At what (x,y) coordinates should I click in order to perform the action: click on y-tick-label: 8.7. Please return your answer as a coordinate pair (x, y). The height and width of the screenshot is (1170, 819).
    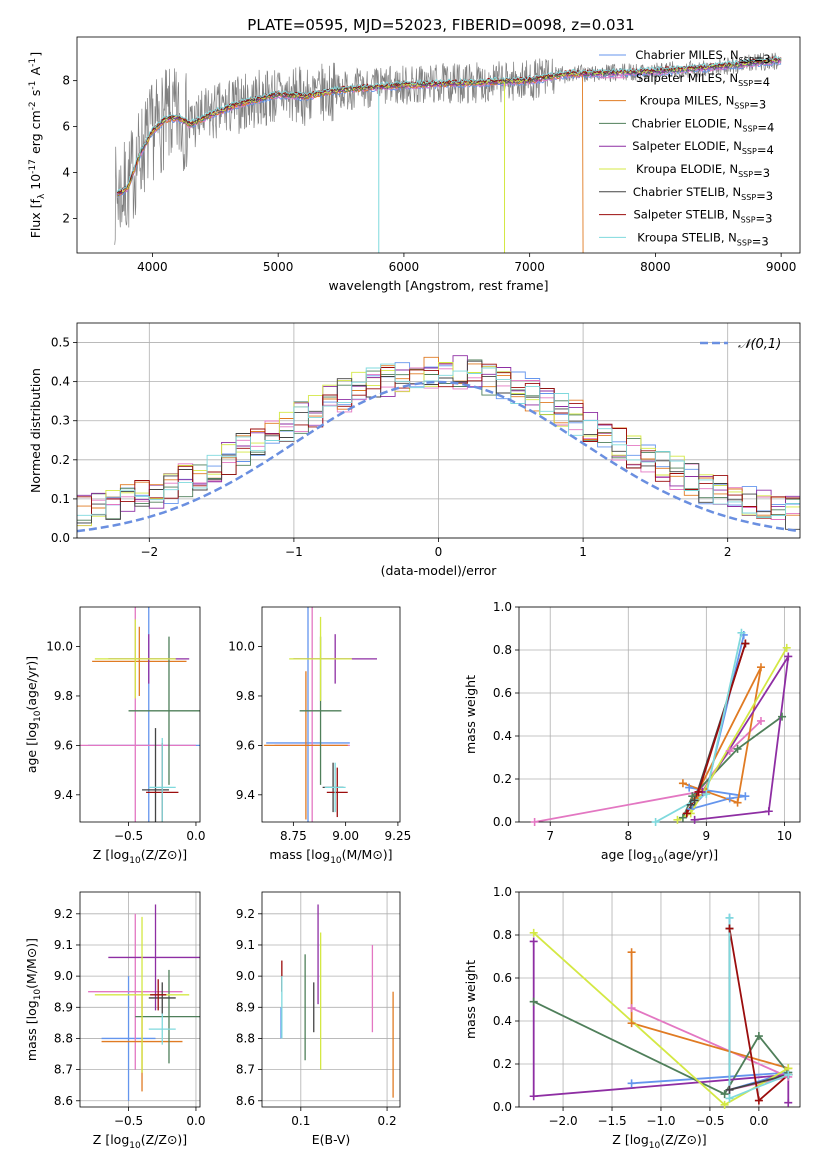
    Looking at the image, I should click on (245, 1070).